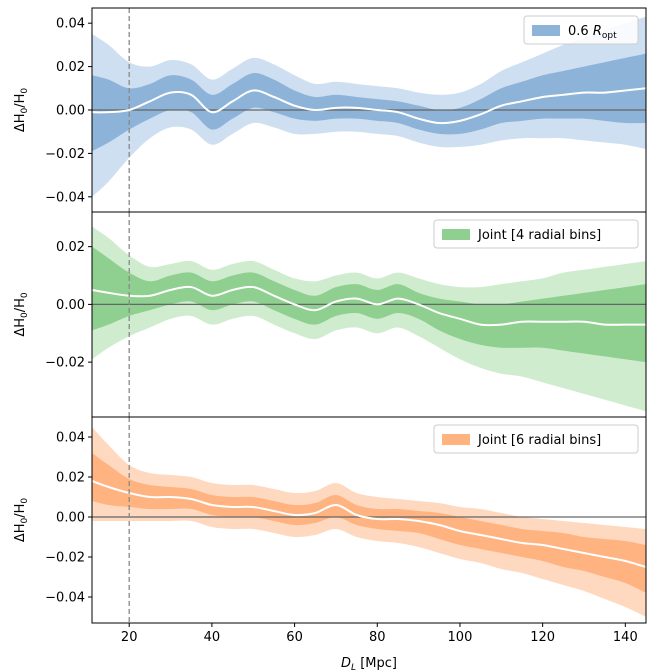  I want to click on inner-band, so click(369, 102).